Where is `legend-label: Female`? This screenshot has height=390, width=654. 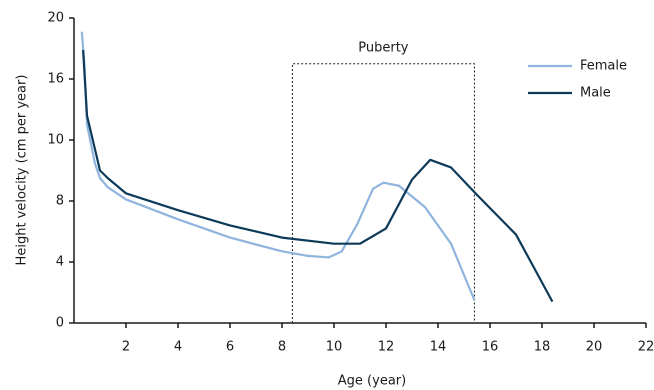
legend-label: Female is located at coordinates (603, 66).